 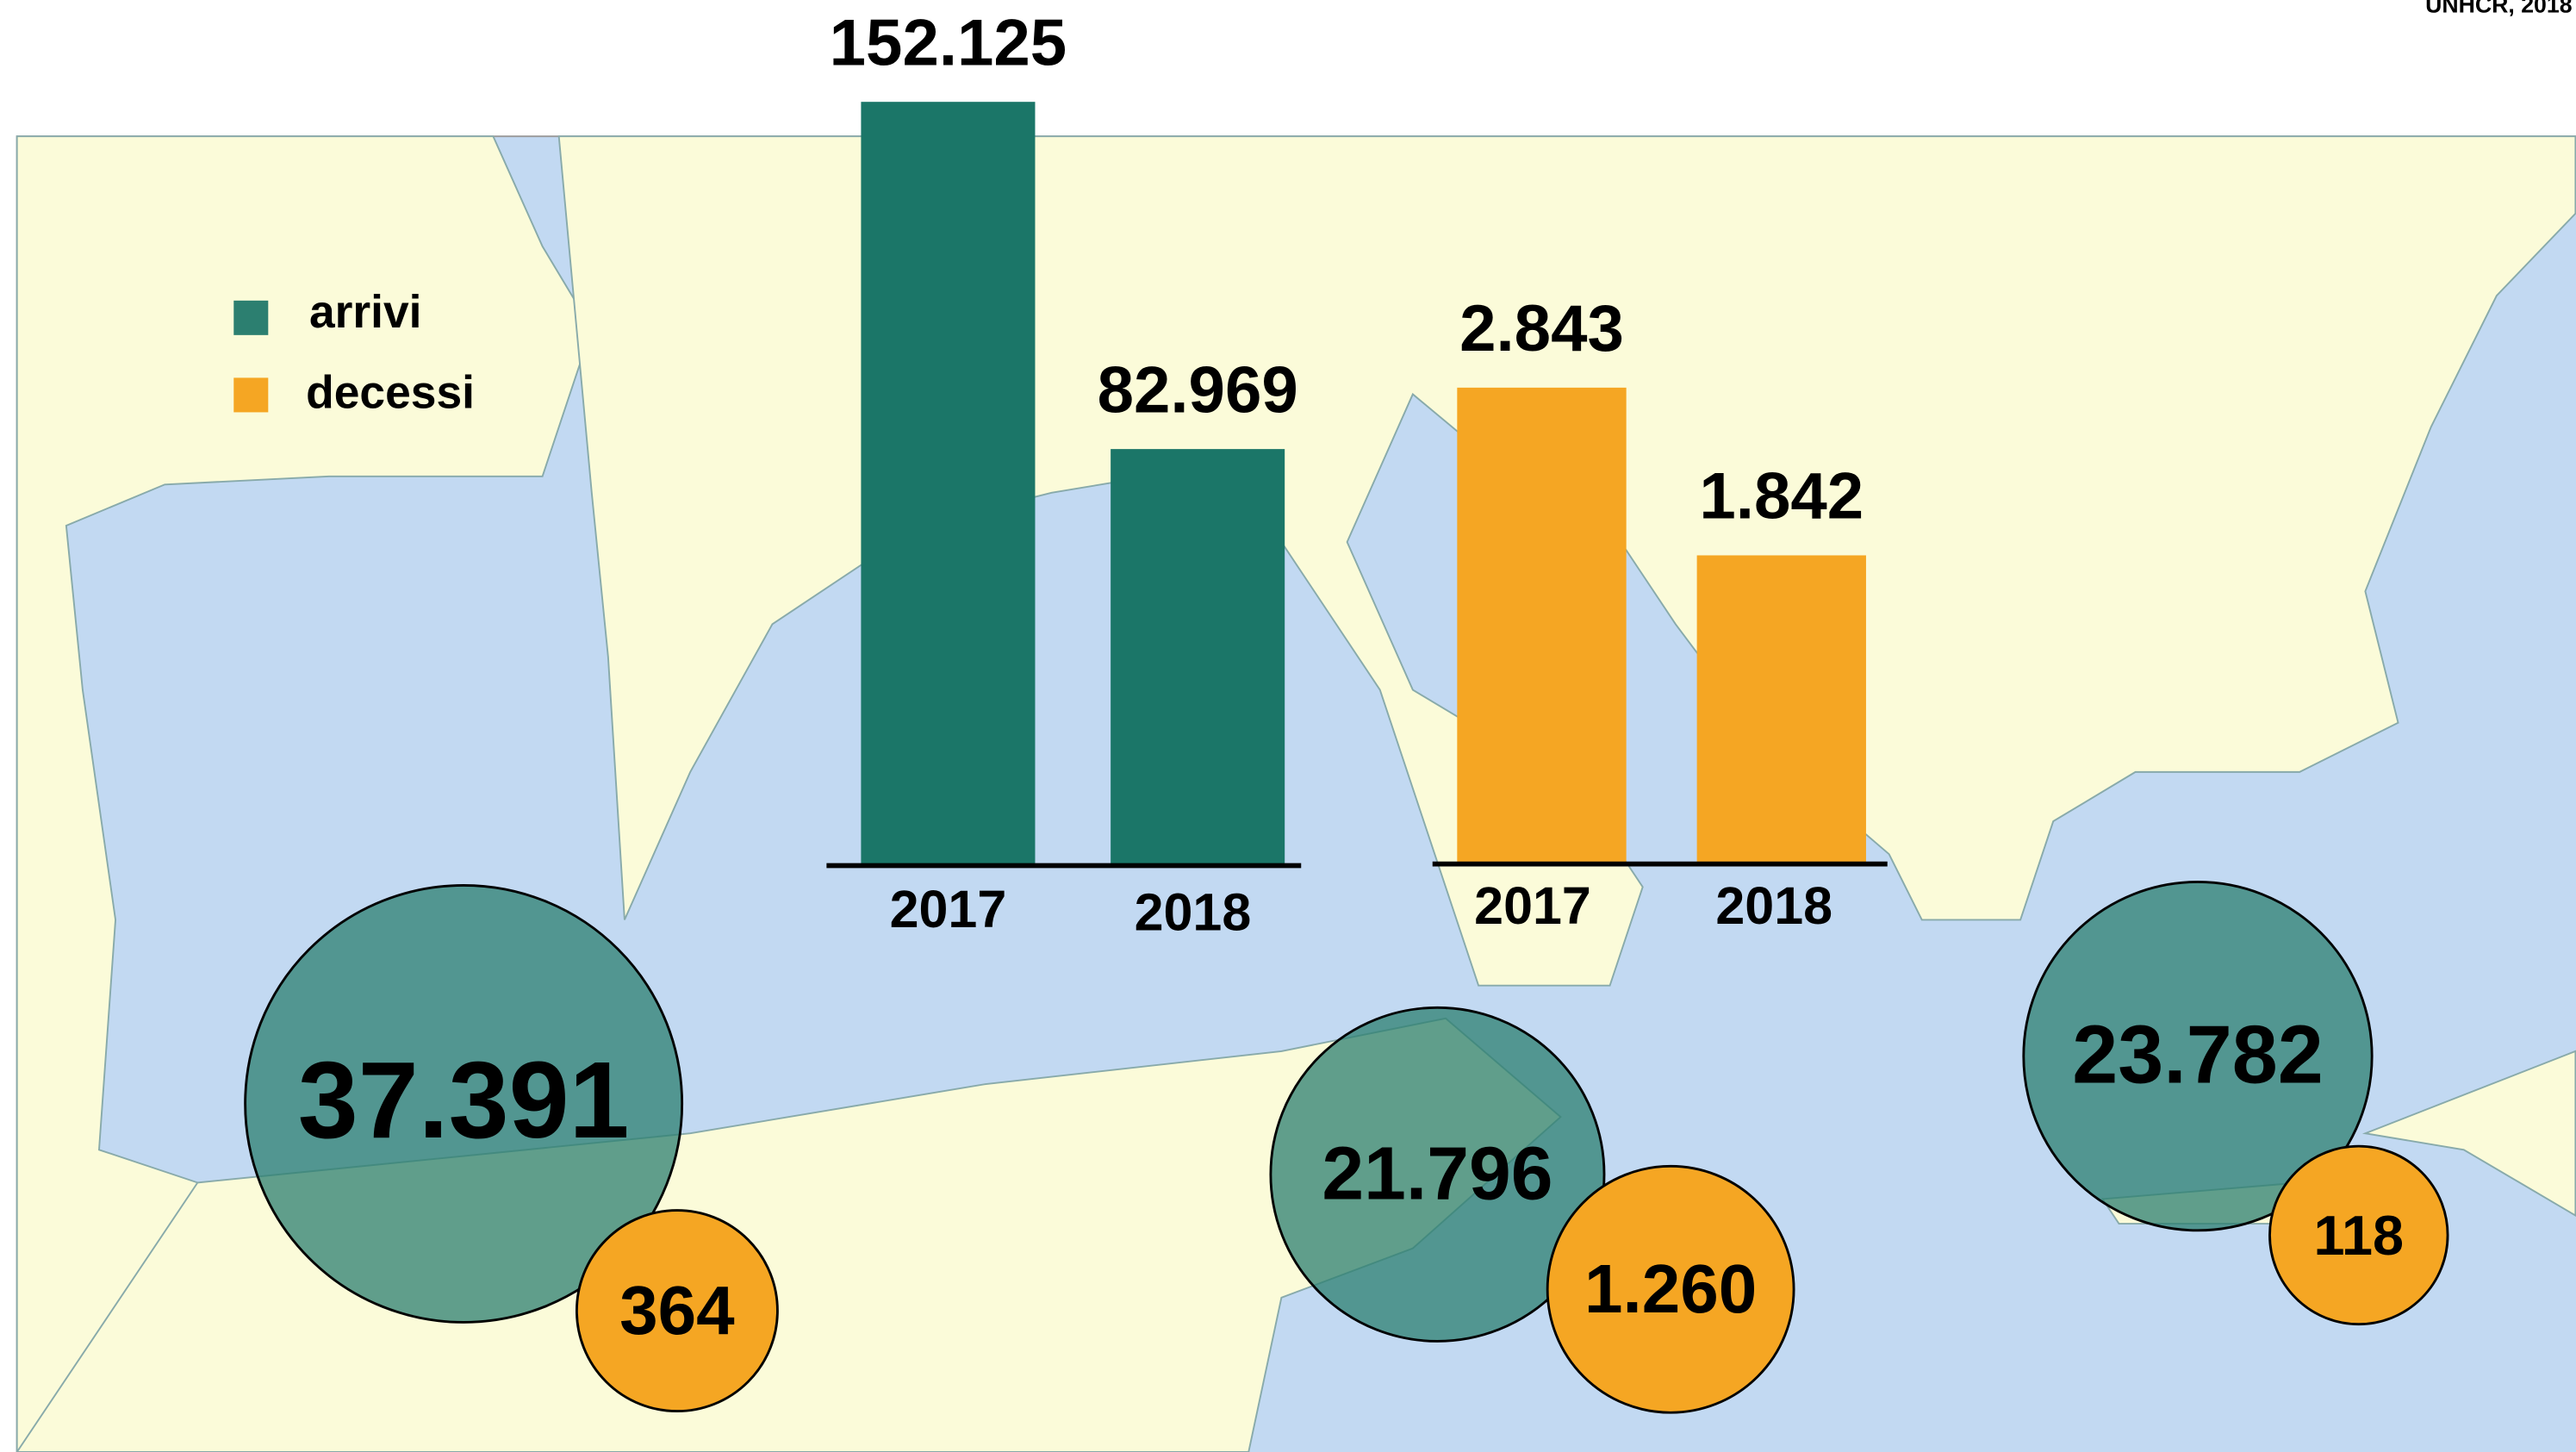 I want to click on bubble-label: 1.260, so click(x=1671, y=1289).